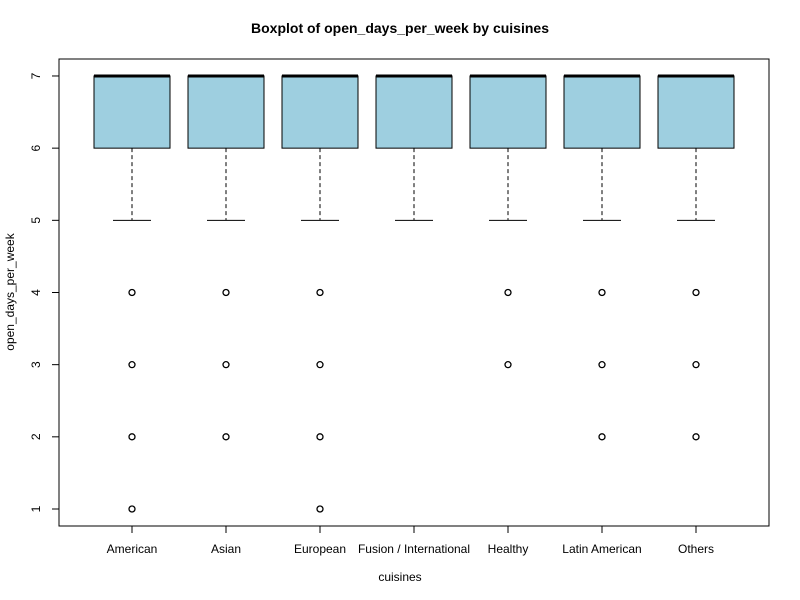 This screenshot has width=800, height=600. Describe the element at coordinates (36, 220) in the screenshot. I see `y-tick-label: 5` at that location.